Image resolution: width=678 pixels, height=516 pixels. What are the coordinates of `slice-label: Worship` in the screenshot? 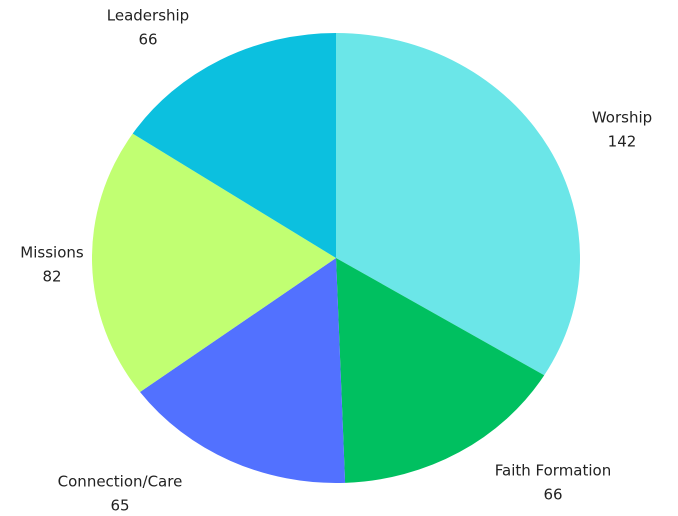 It's located at (622, 118).